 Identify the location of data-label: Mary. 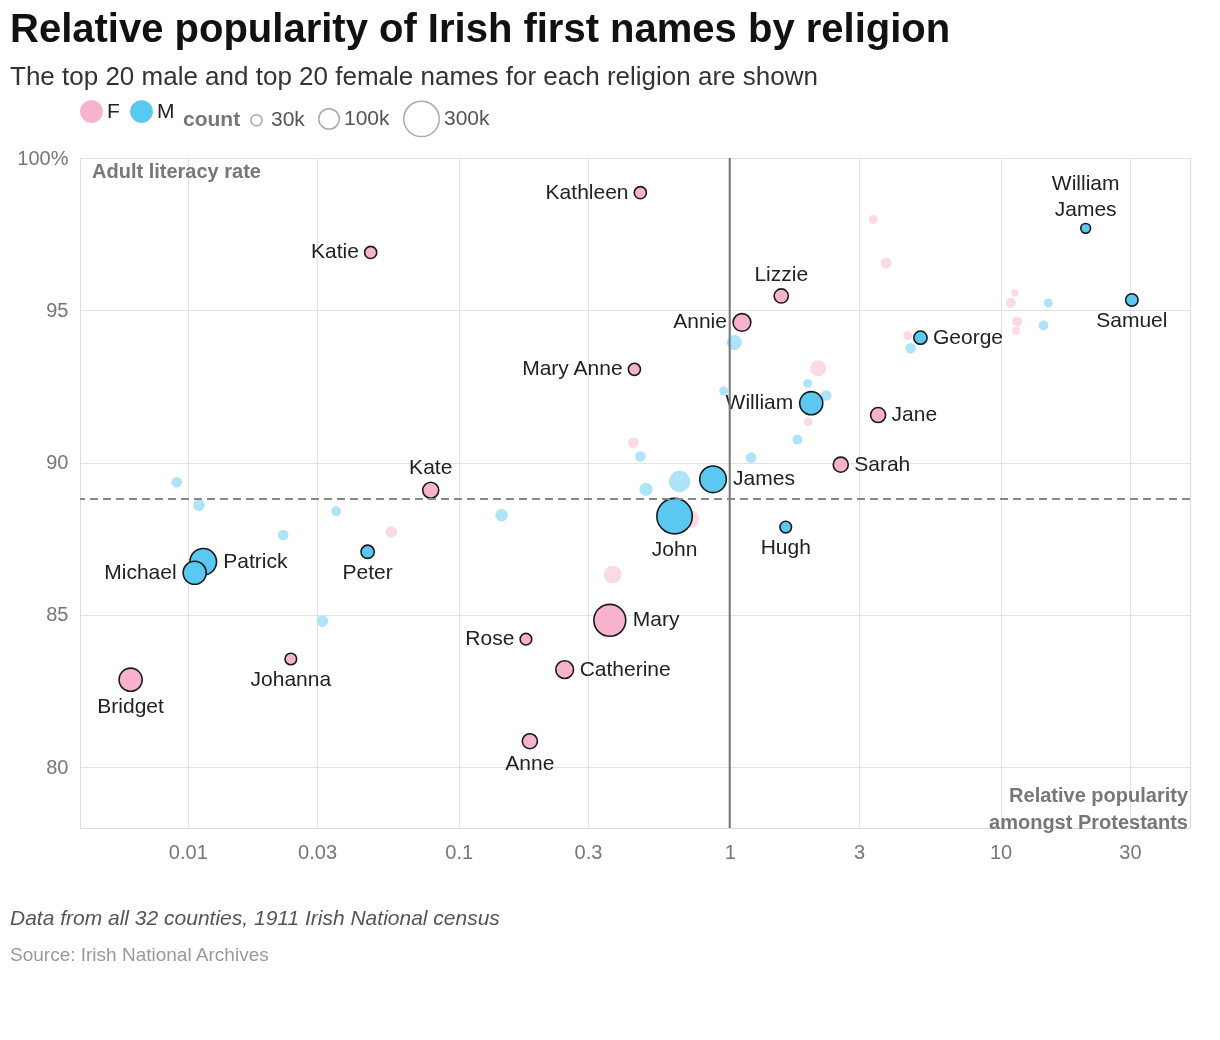
(656, 619).